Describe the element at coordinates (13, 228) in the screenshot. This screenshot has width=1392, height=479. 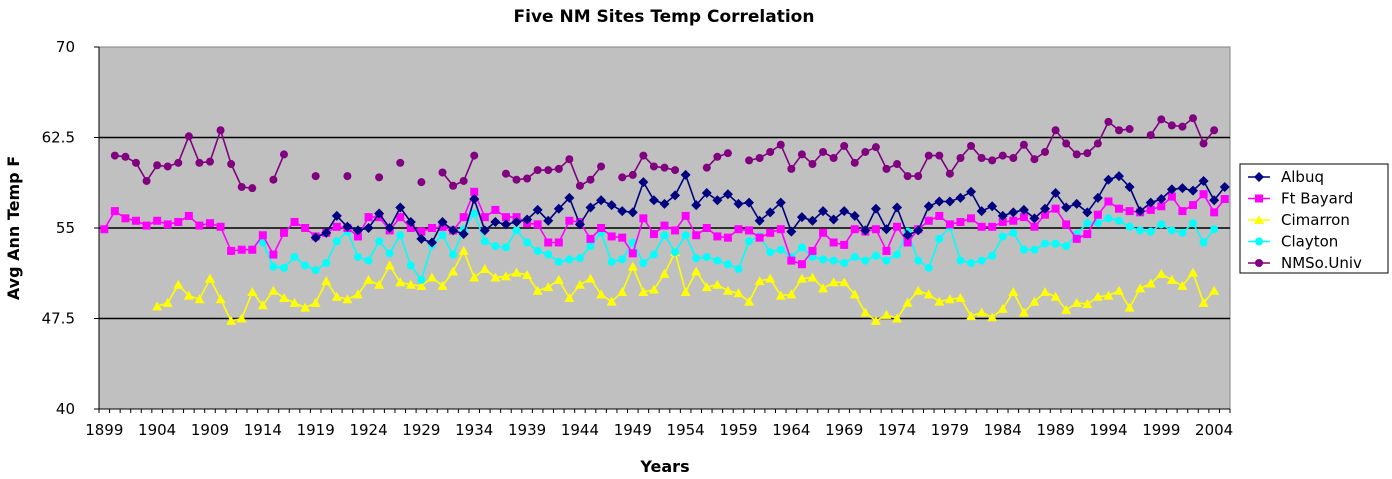
I see `y-axis-title: Avg Ann Temp F` at that location.